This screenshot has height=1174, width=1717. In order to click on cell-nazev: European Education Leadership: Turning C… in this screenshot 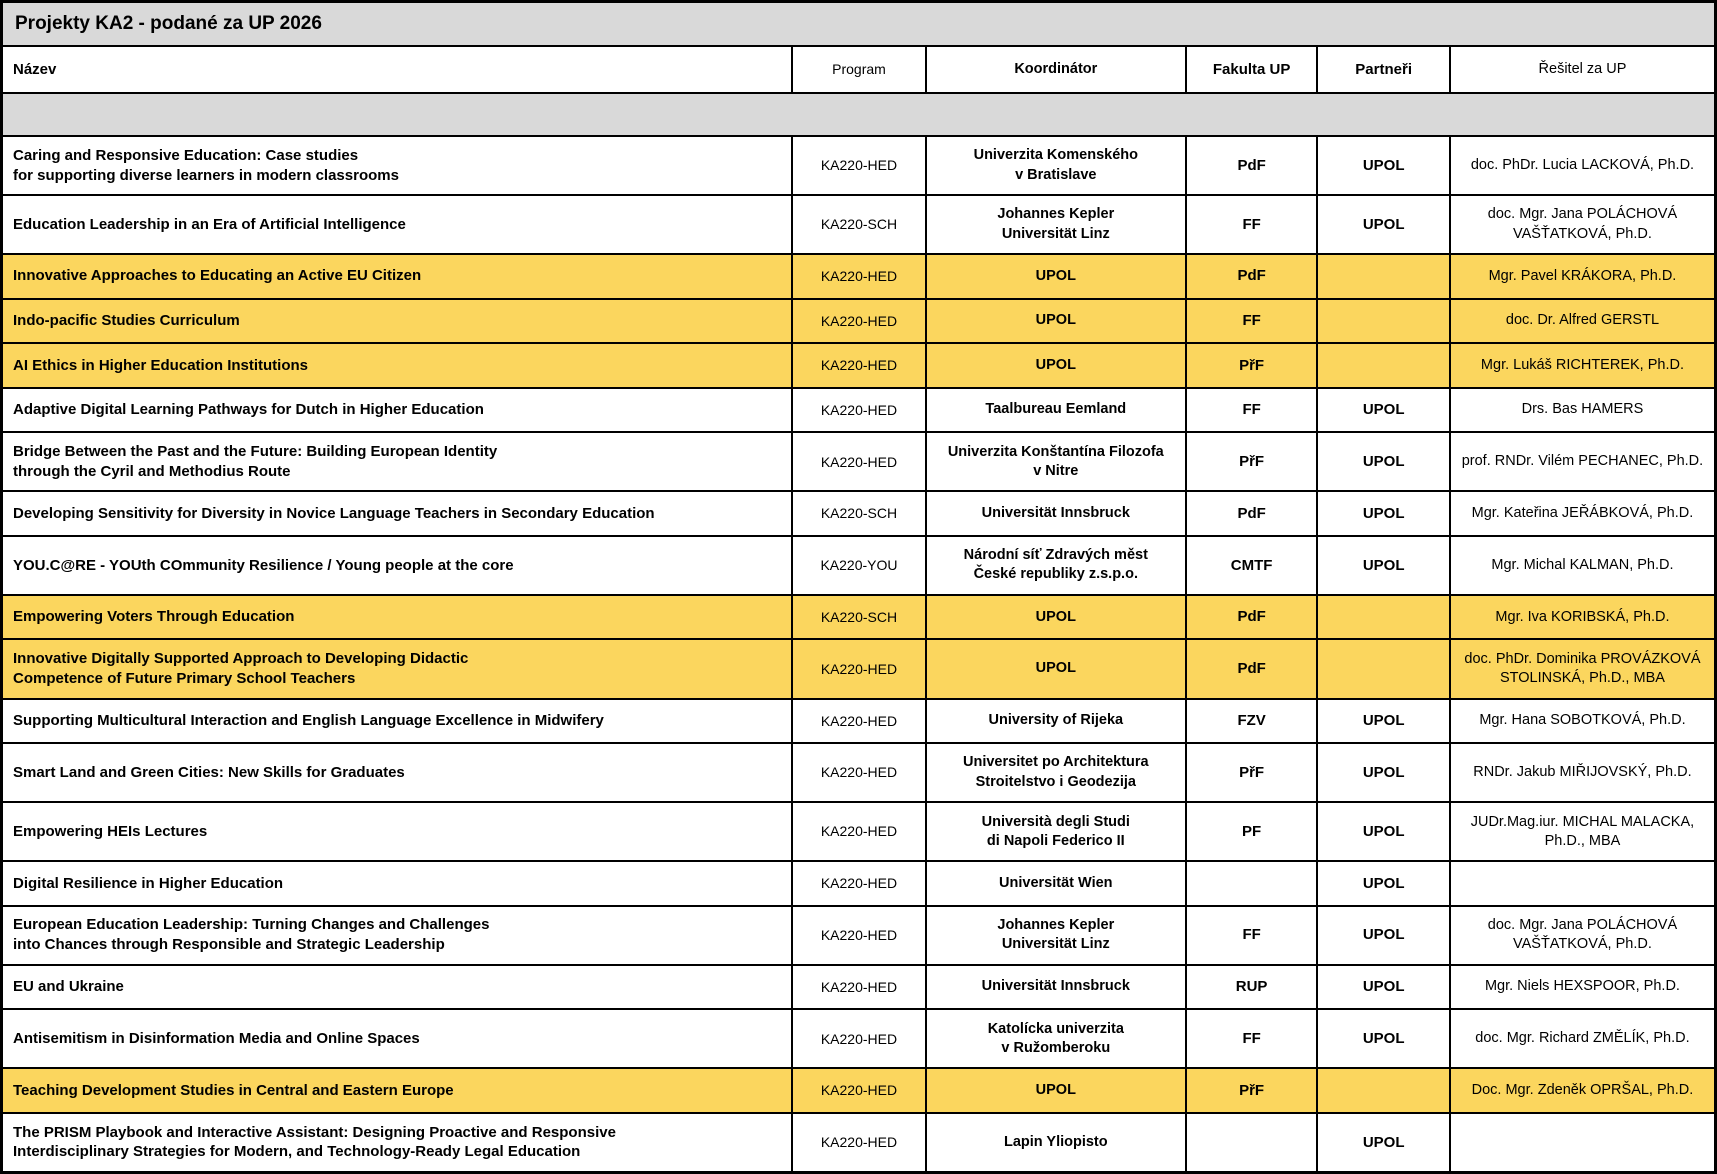, I will do `click(398, 935)`.